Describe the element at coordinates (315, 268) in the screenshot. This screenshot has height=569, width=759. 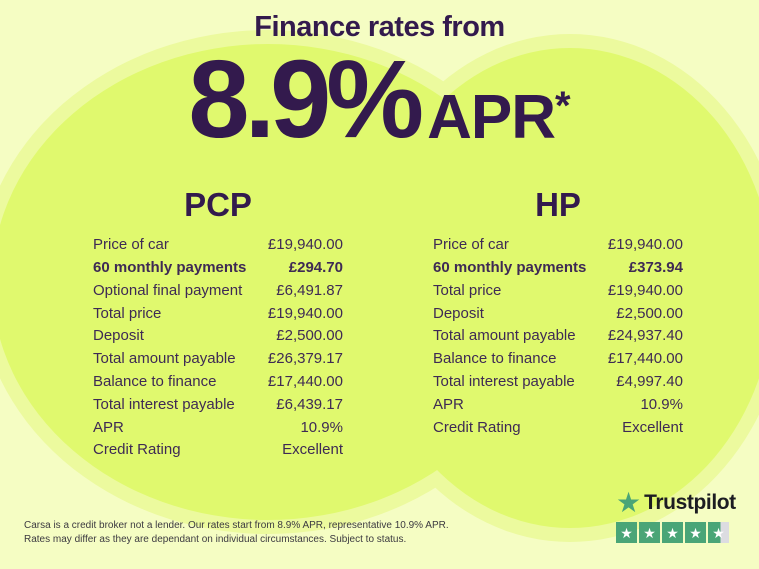
I see `row-value: £294.70` at that location.